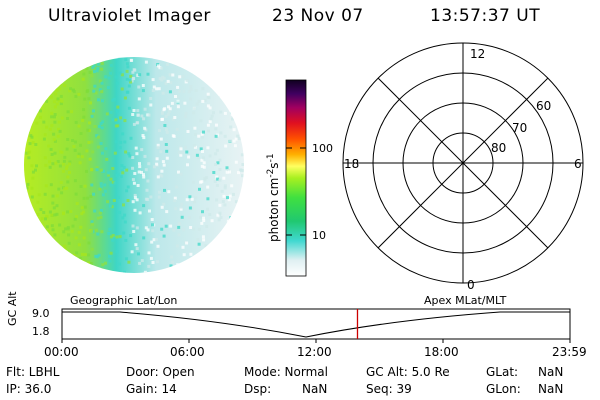 The width and height of the screenshot is (600, 400). What do you see at coordinates (41, 313) in the screenshot?
I see `y-tick-9: 9.0` at bounding box center [41, 313].